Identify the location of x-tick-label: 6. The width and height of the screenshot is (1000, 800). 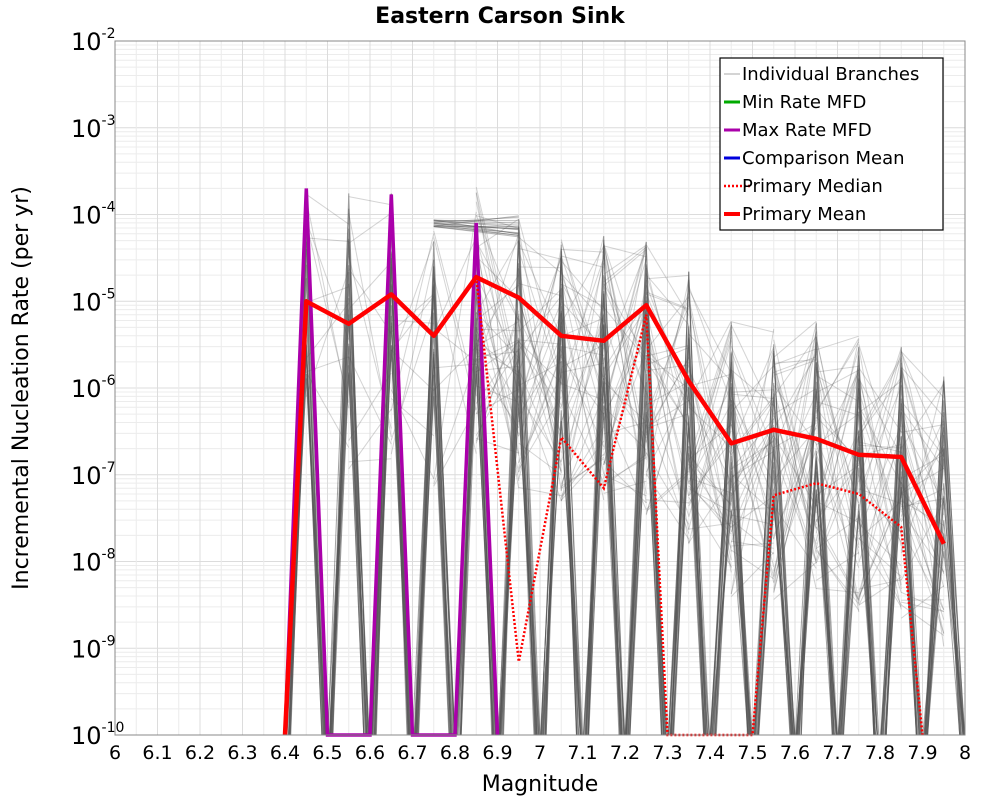
(115, 753).